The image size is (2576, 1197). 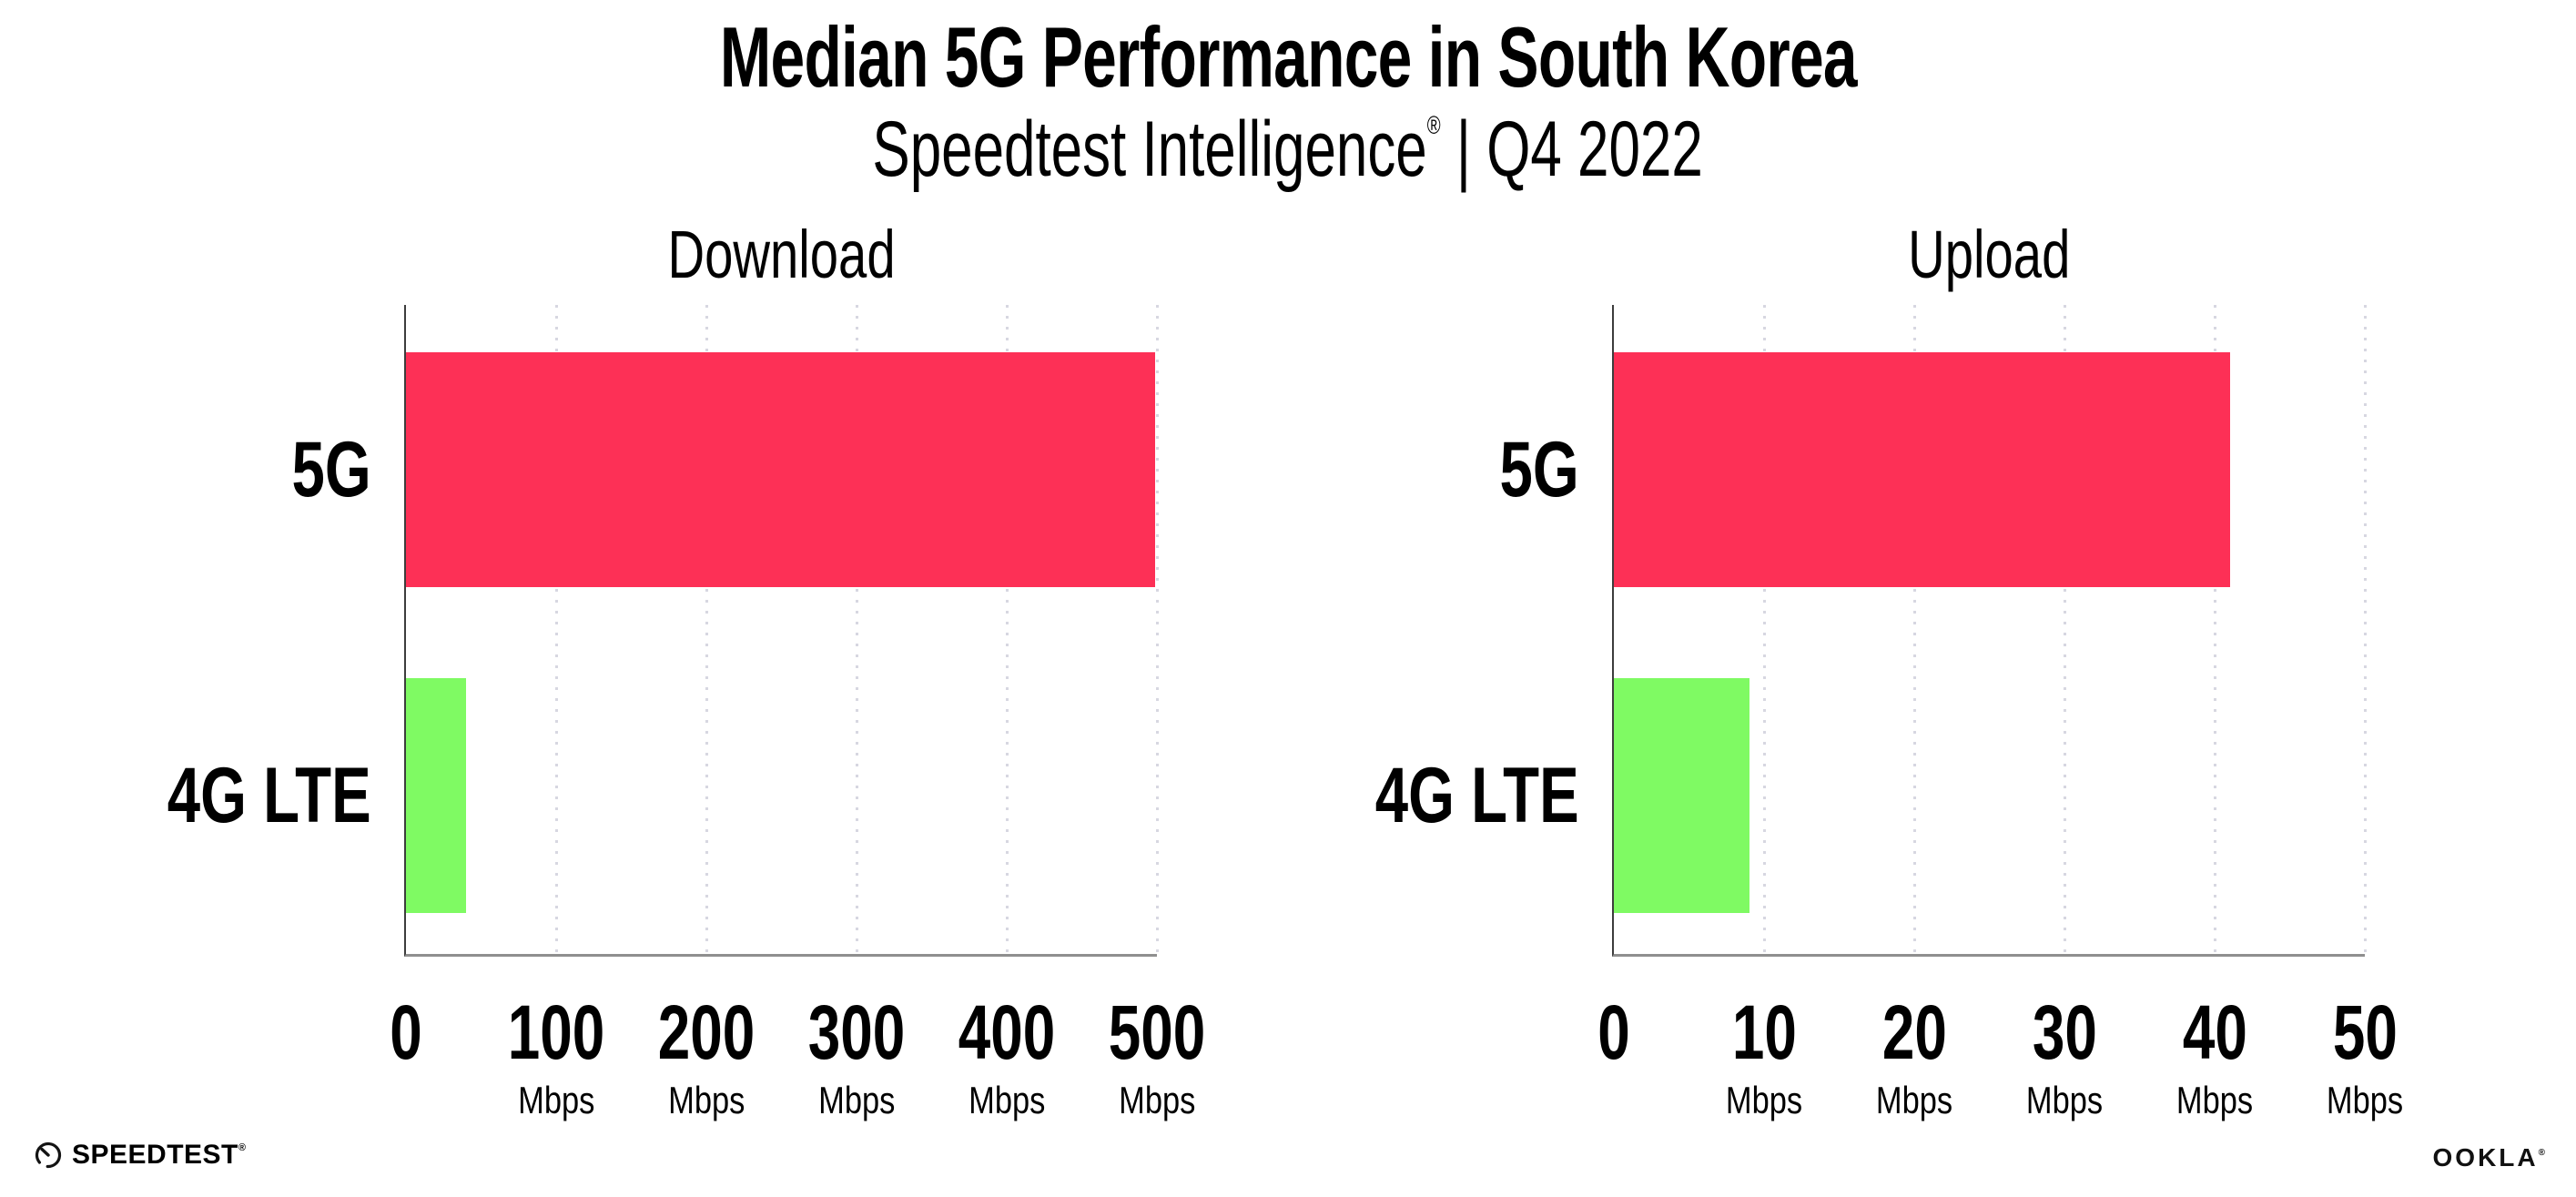 What do you see at coordinates (1150, 149) in the screenshot?
I see `subtitle-brand: Speedtest Intelligence` at bounding box center [1150, 149].